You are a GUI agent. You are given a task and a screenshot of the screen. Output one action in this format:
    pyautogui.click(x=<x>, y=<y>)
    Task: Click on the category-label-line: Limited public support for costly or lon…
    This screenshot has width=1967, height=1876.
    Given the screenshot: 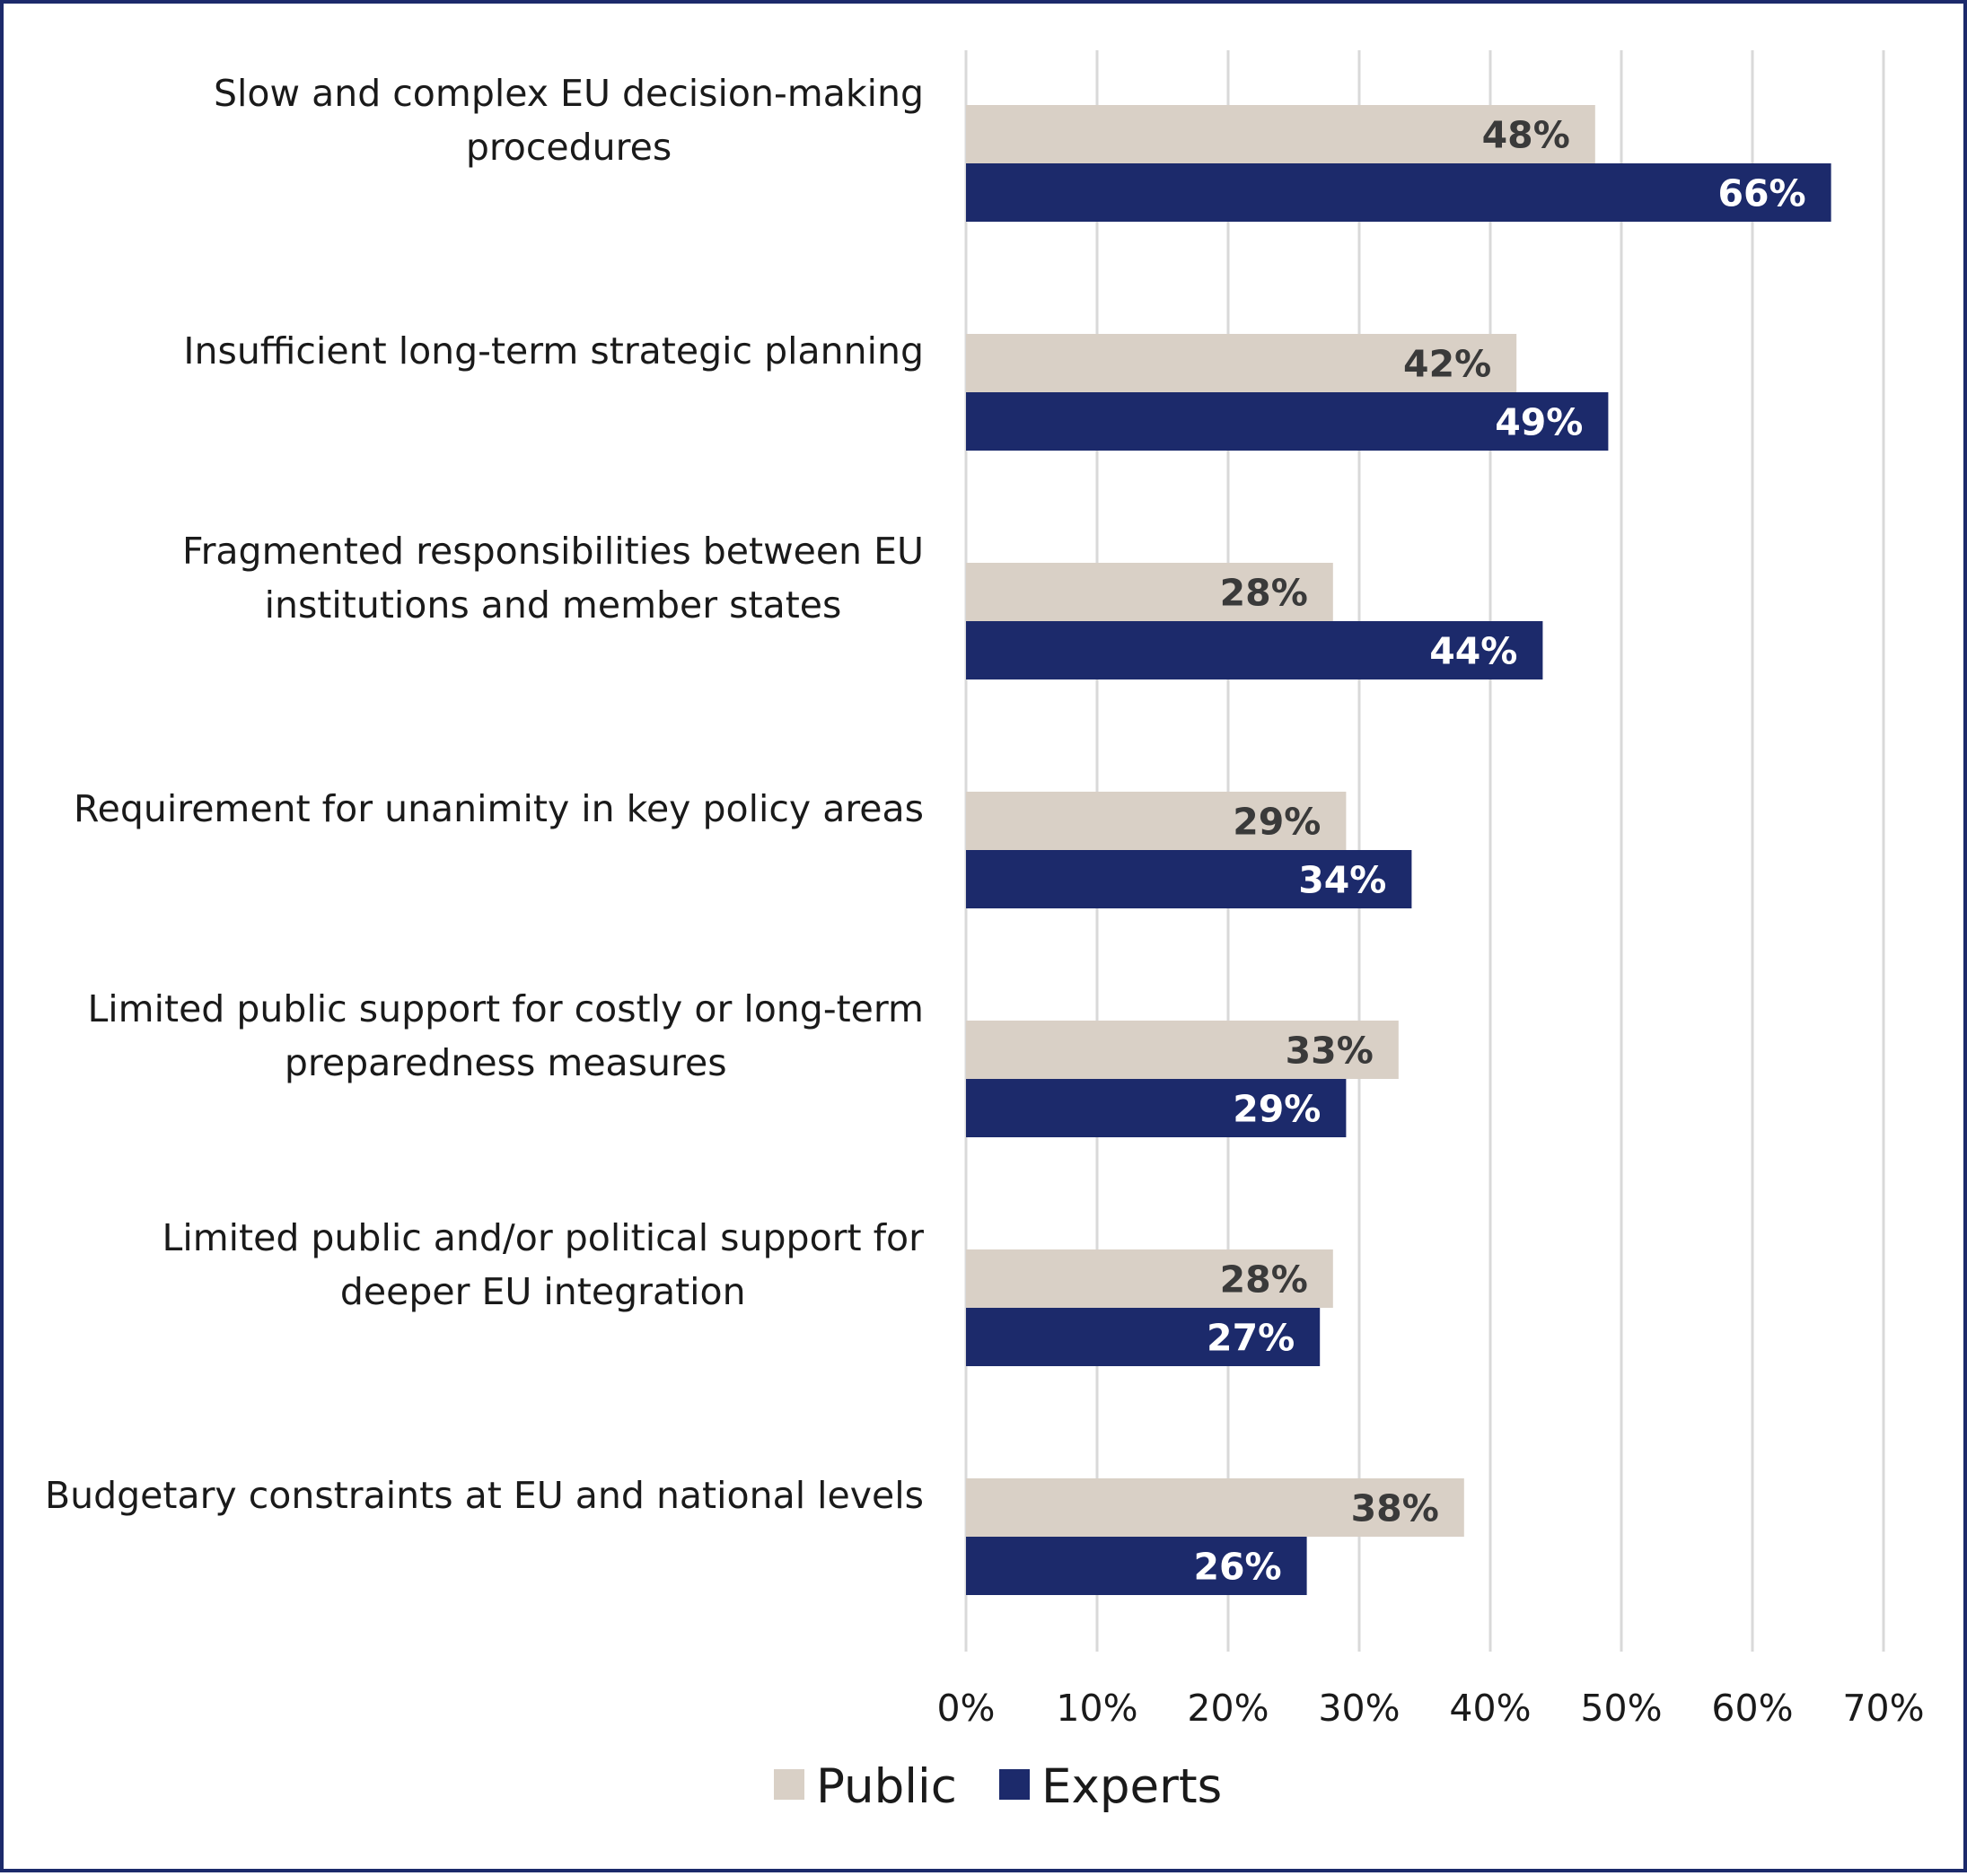 What is the action you would take?
    pyautogui.click(x=505, y=1008)
    